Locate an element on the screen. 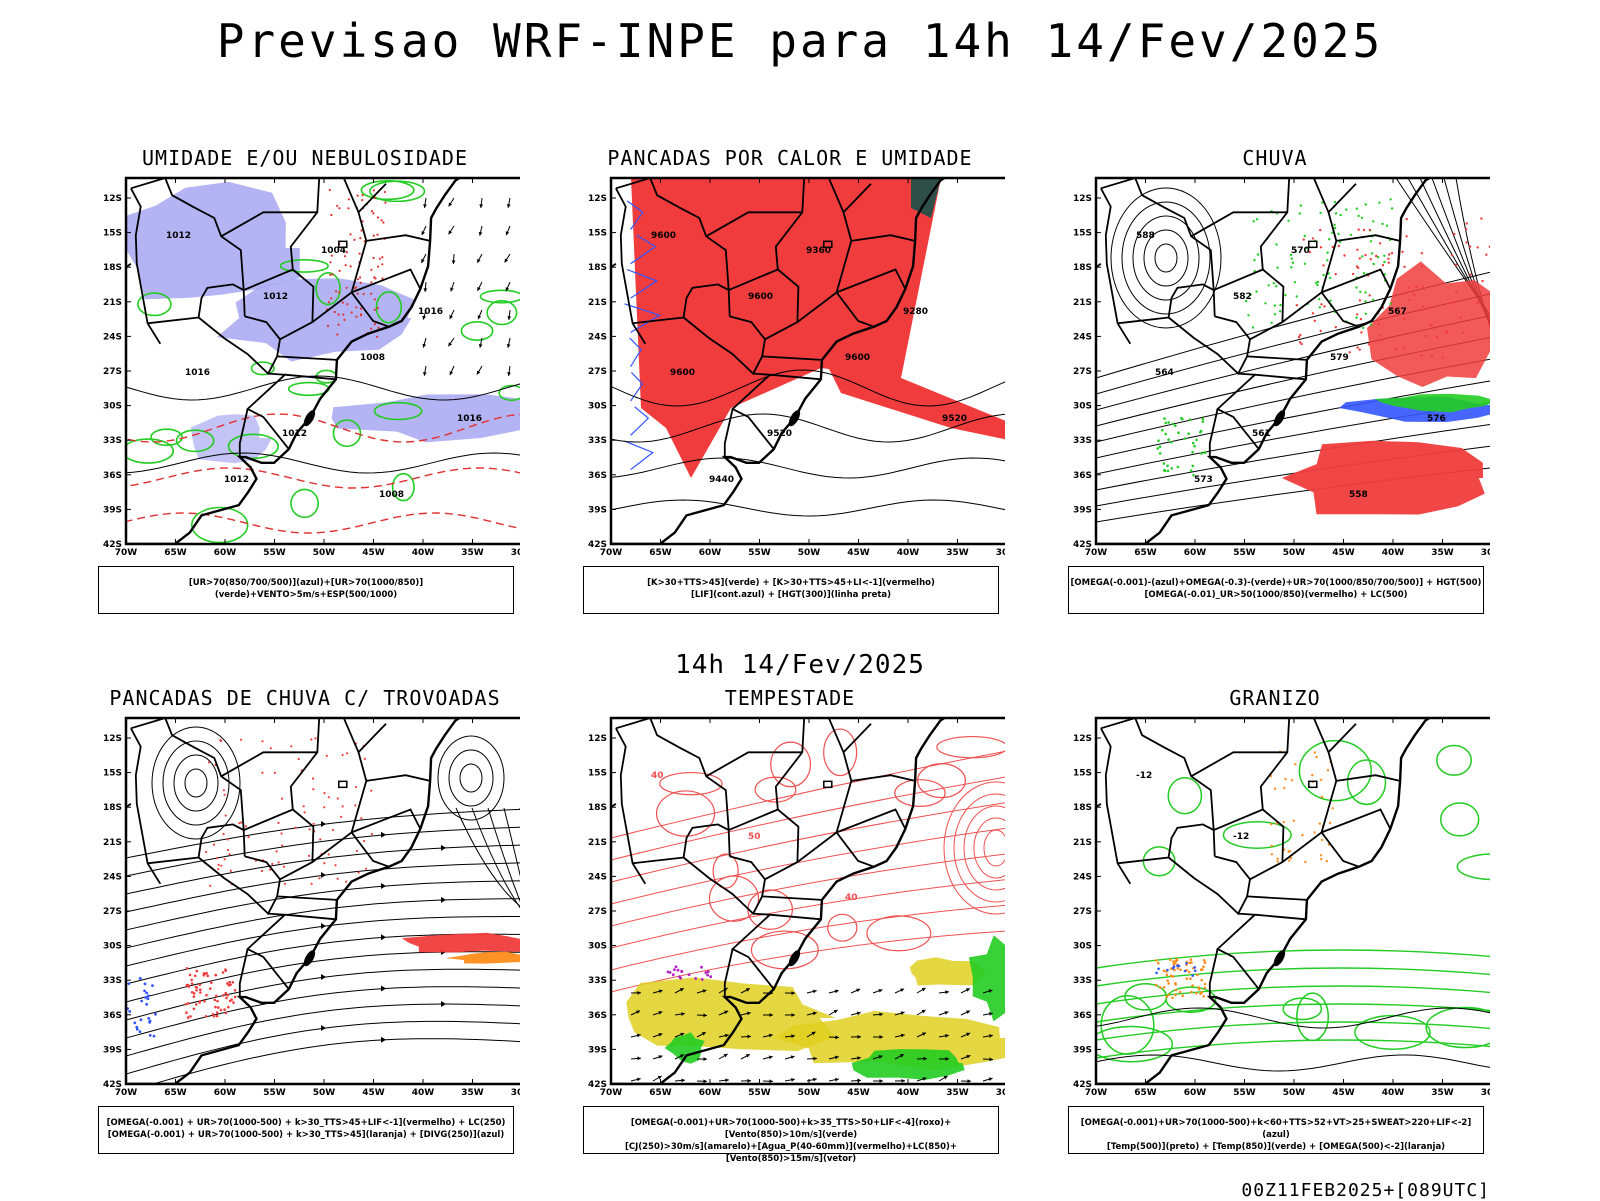  lat-label: 33S is located at coordinates (597, 441).